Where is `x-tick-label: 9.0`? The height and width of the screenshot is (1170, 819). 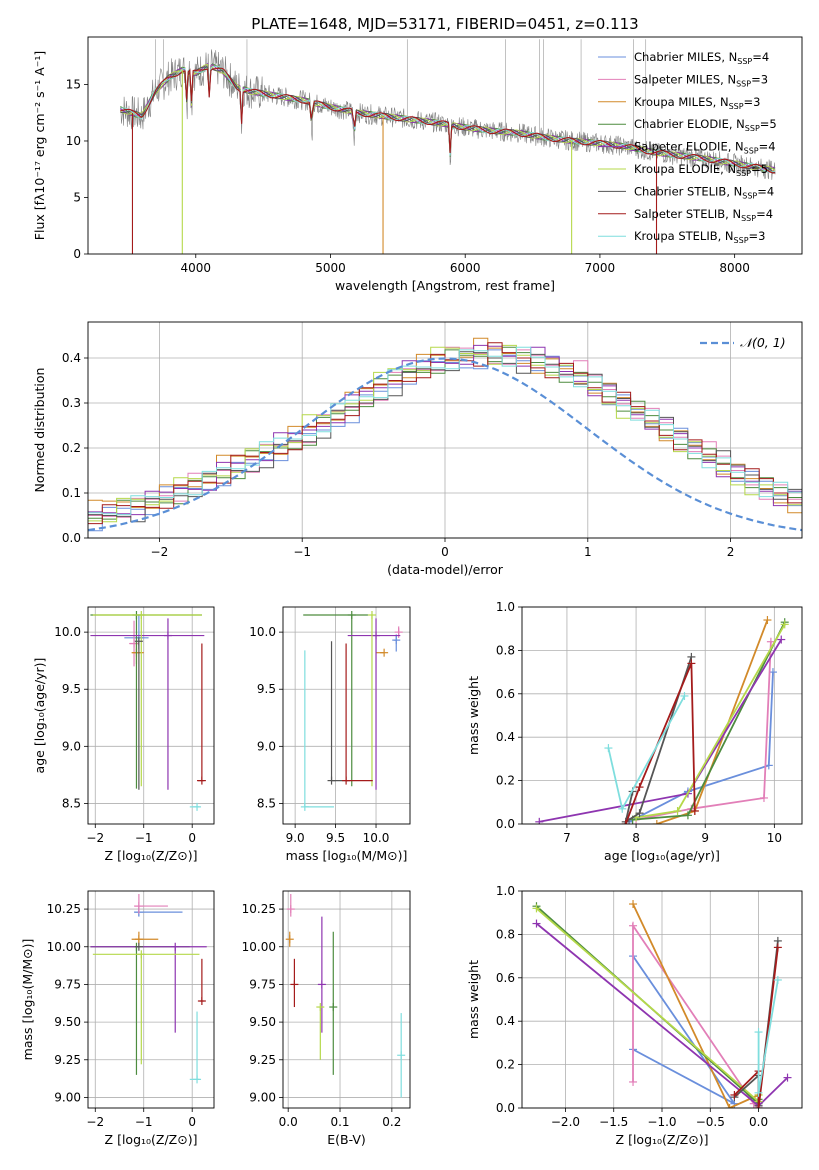
x-tick-label: 9.0 is located at coordinates (295, 838).